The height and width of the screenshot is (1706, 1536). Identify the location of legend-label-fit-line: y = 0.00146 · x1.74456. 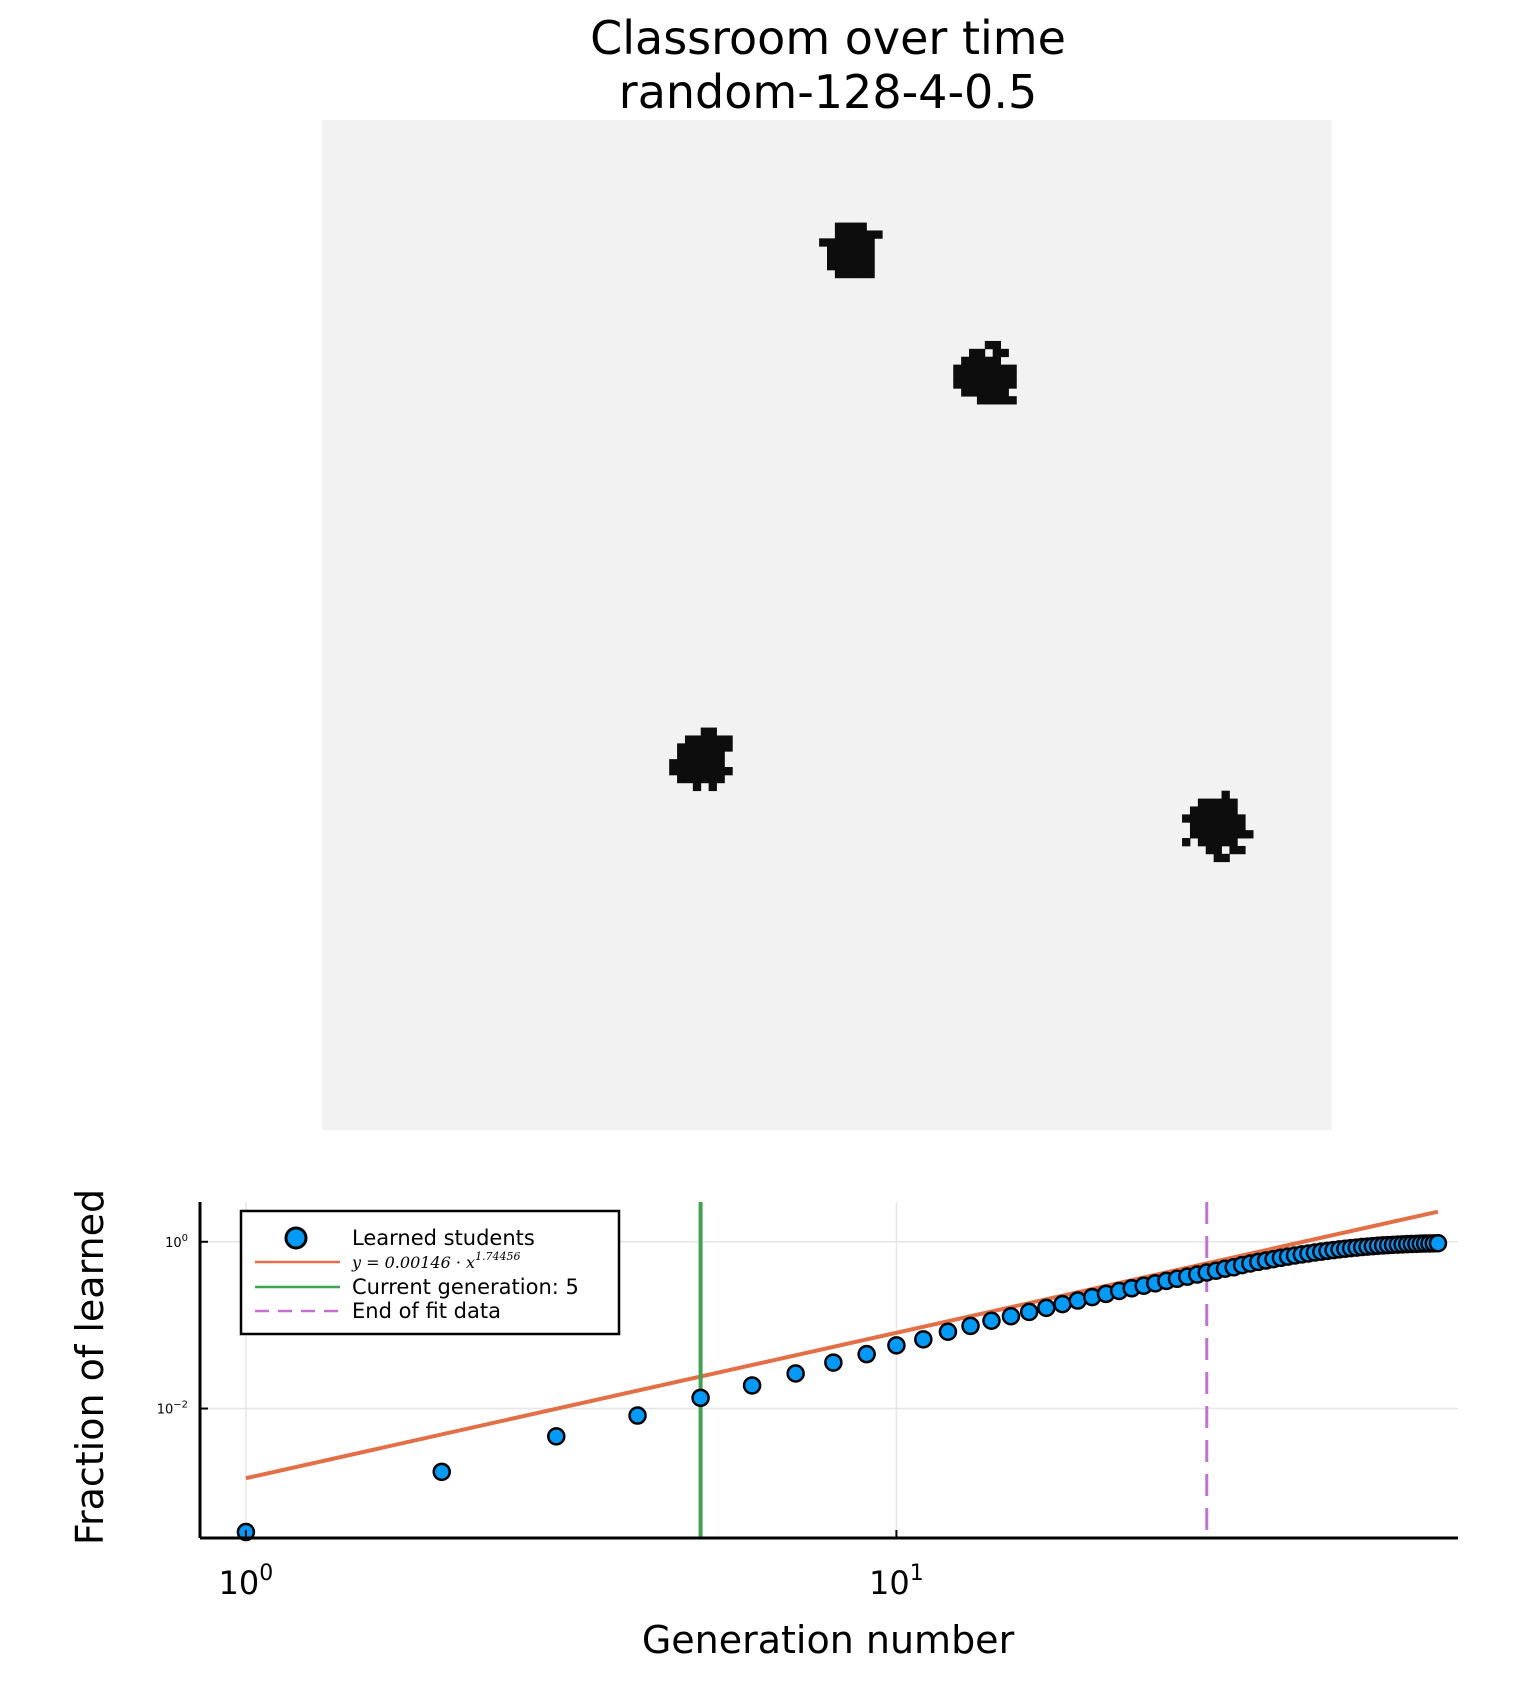
(436, 1261).